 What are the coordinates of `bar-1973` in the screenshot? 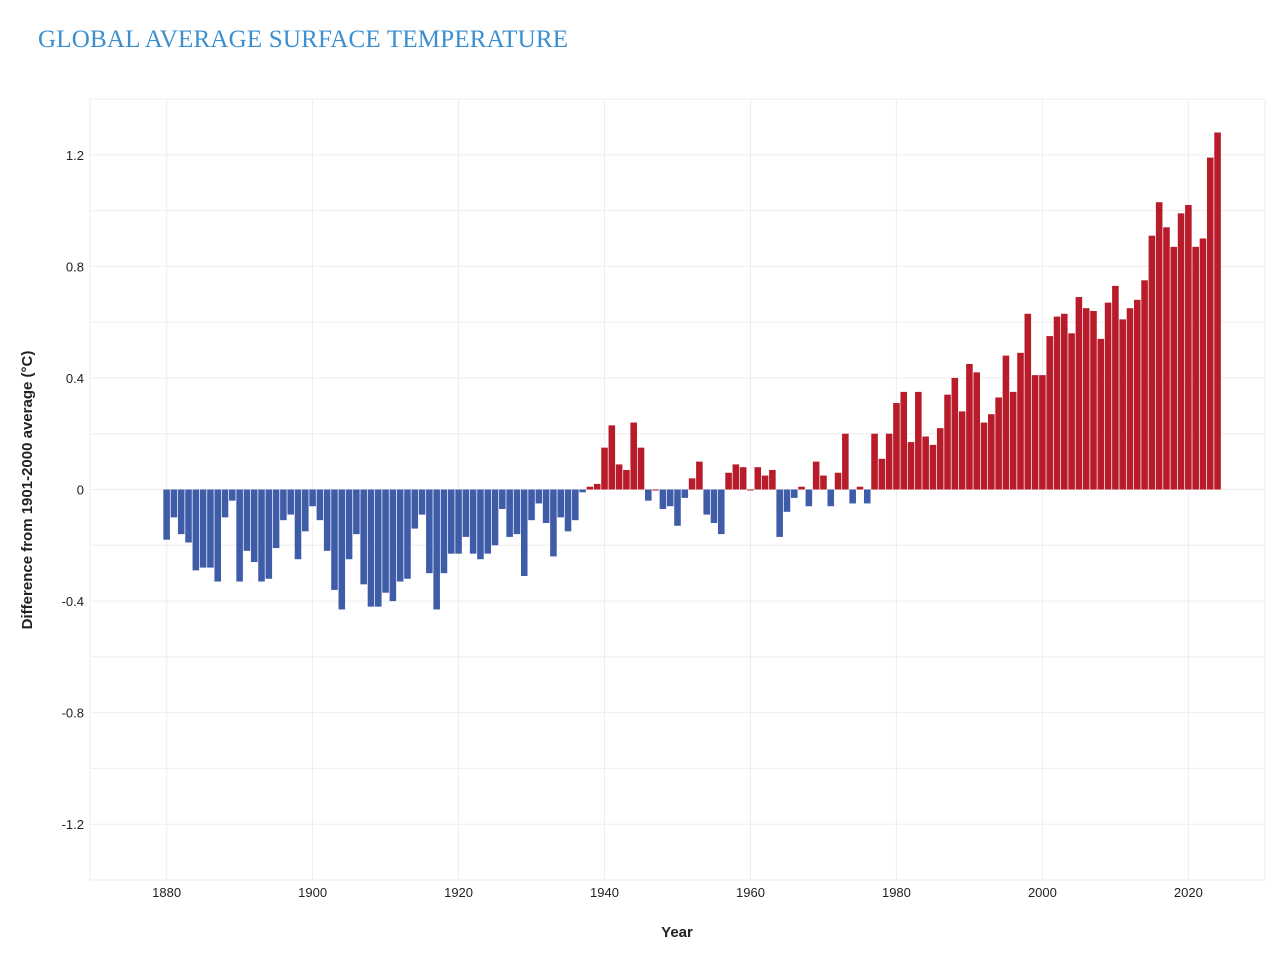 It's located at (845, 461).